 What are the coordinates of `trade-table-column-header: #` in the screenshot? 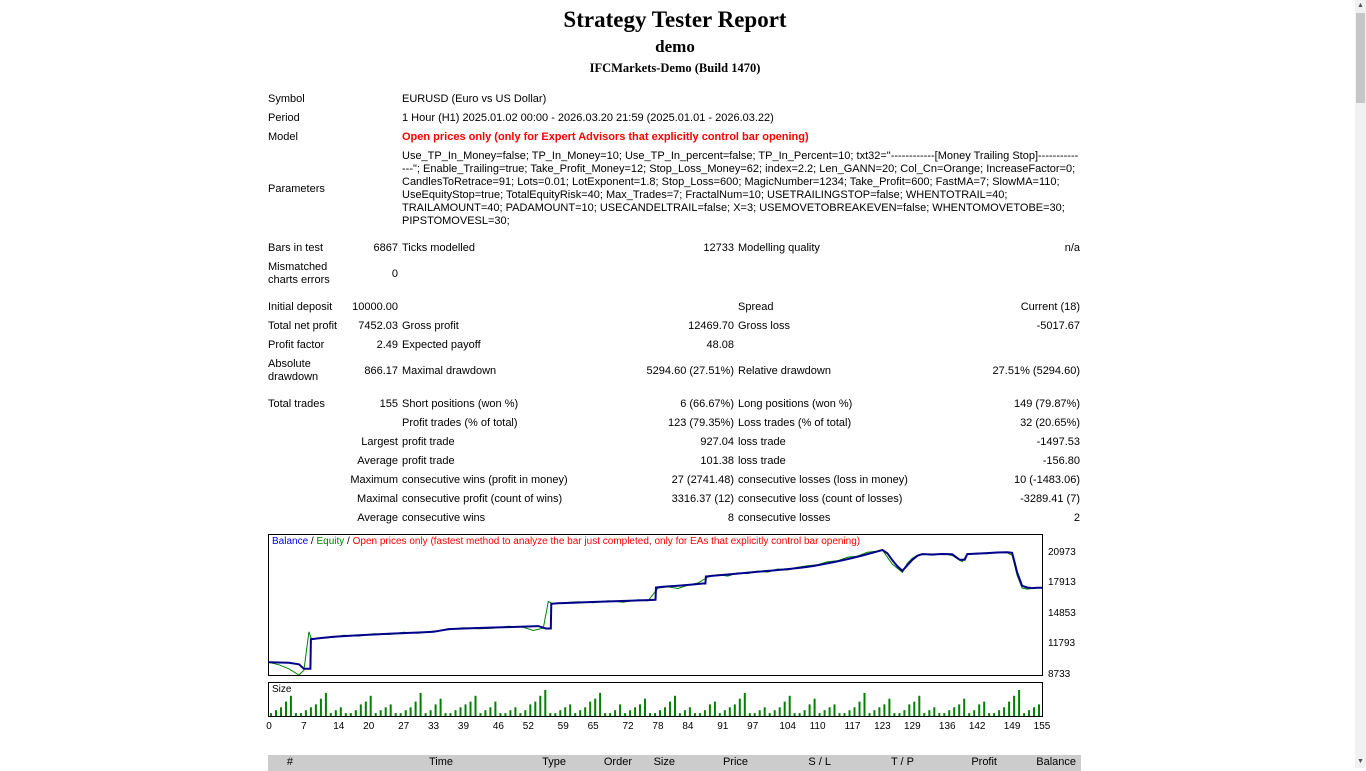 It's located at (289, 762).